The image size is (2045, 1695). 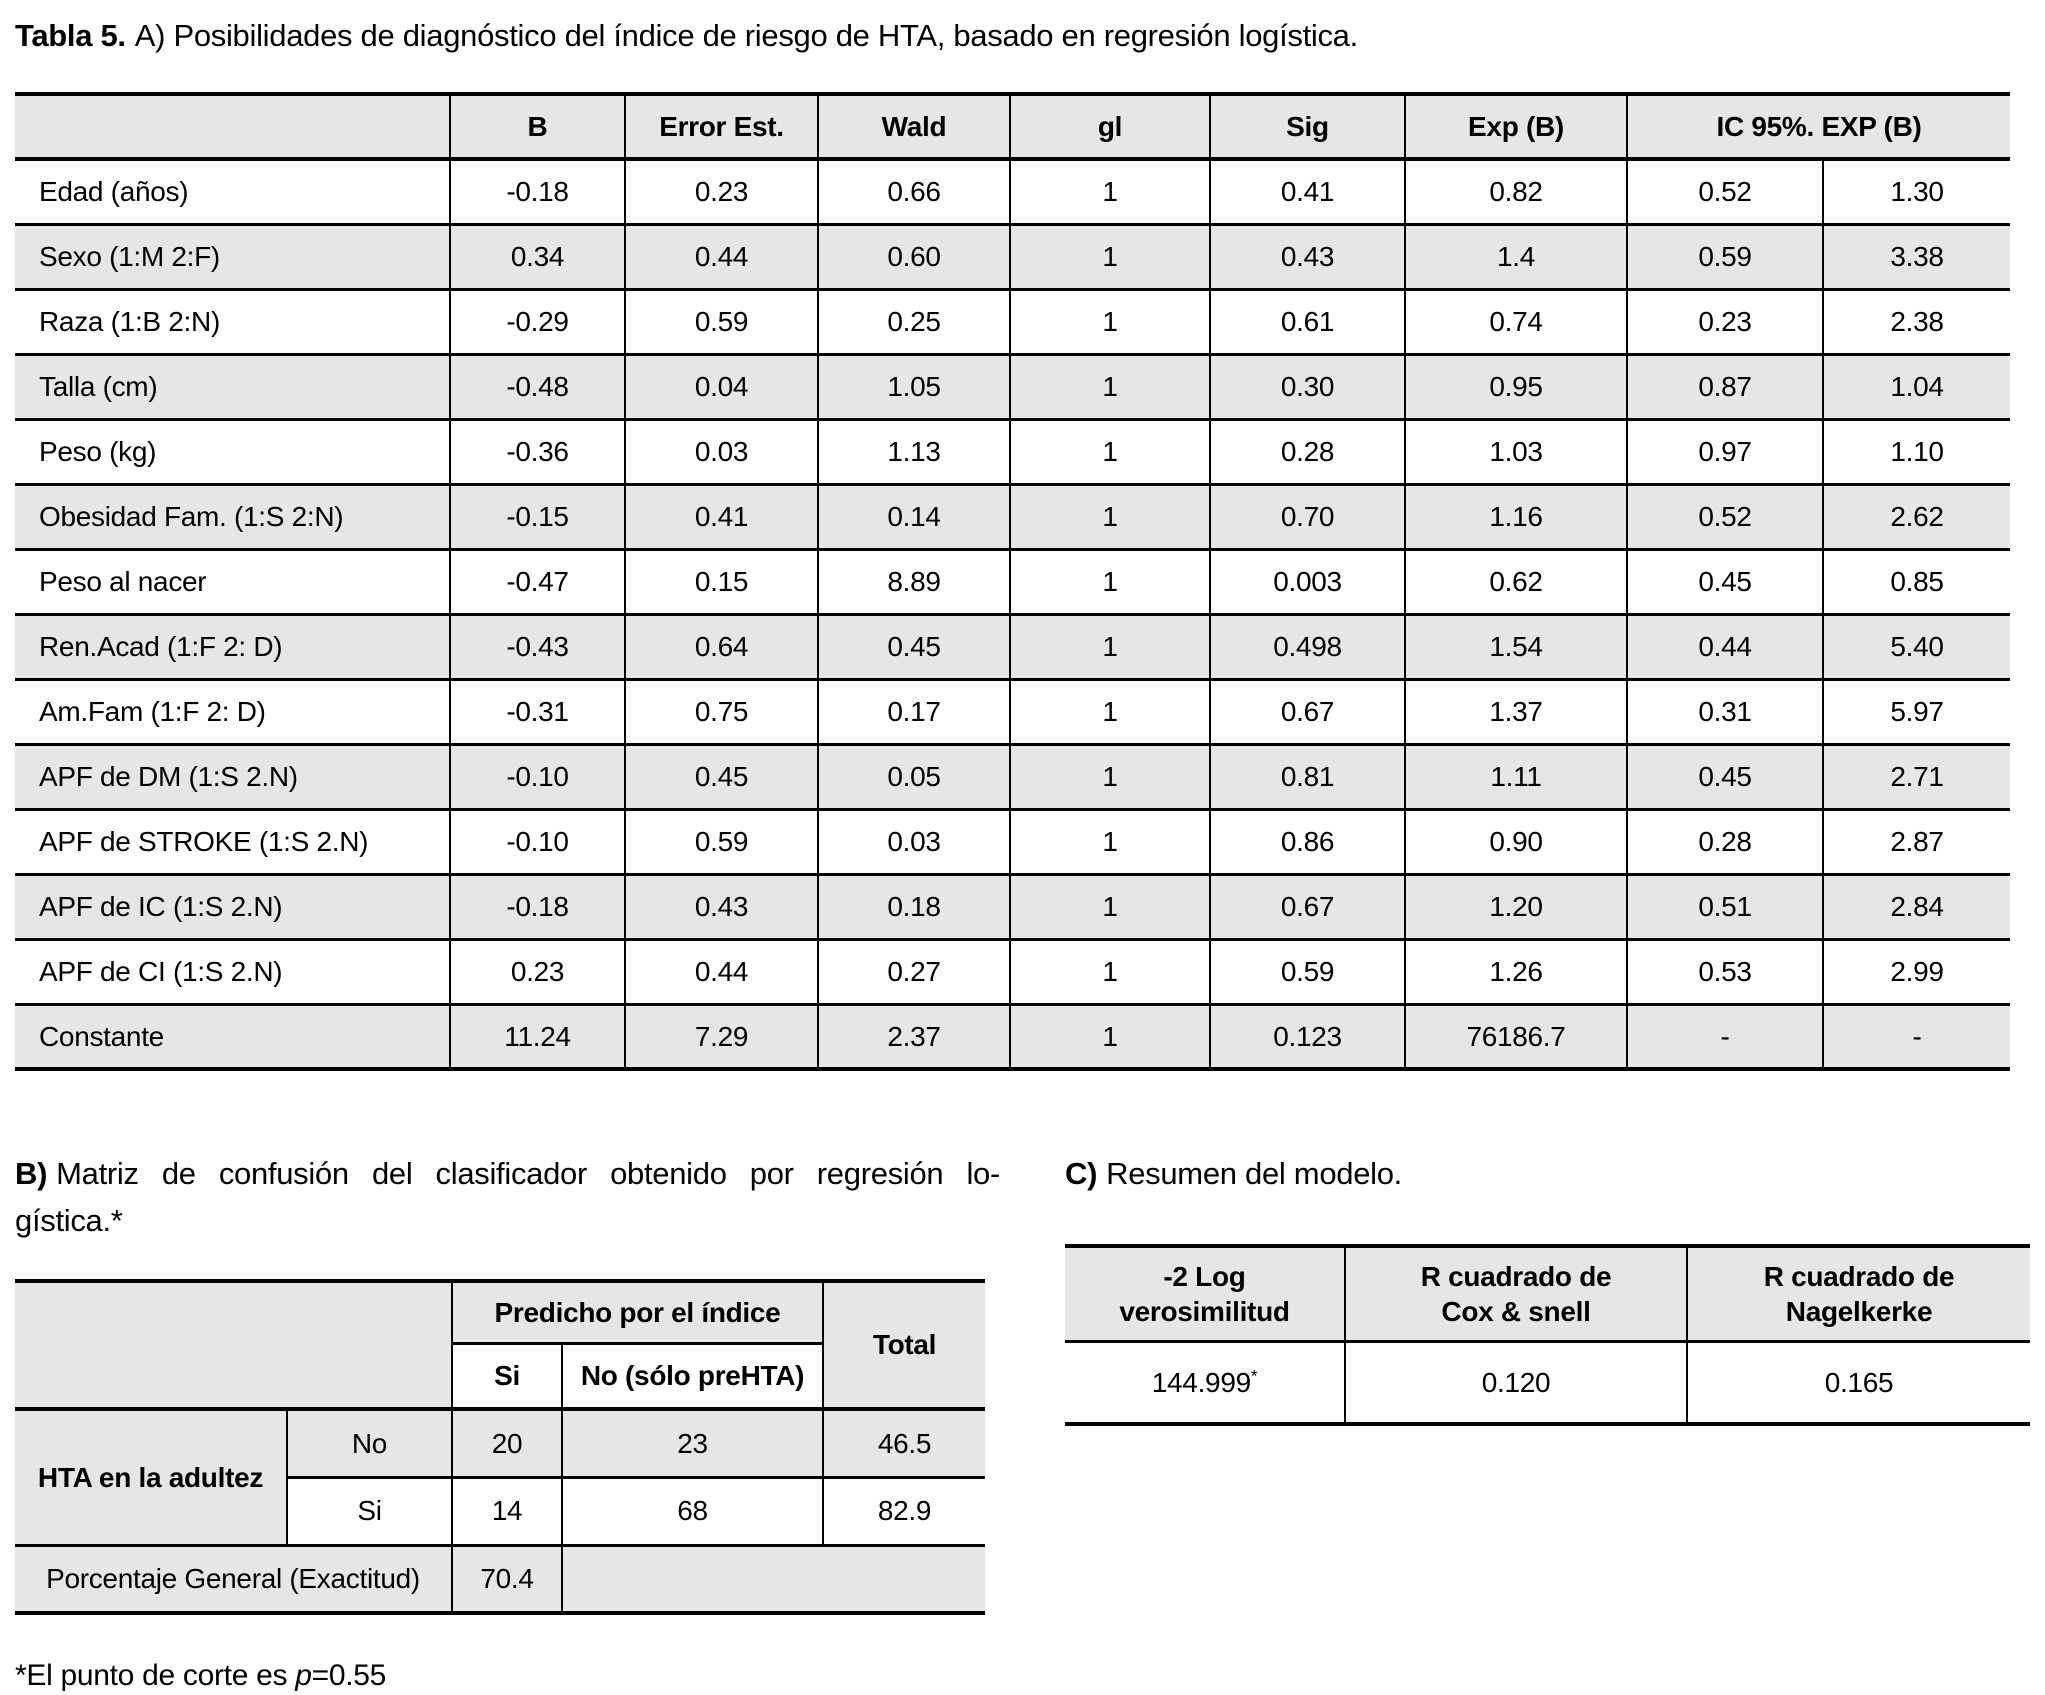 I want to click on value-cell: 0.51, so click(x=1724, y=907).